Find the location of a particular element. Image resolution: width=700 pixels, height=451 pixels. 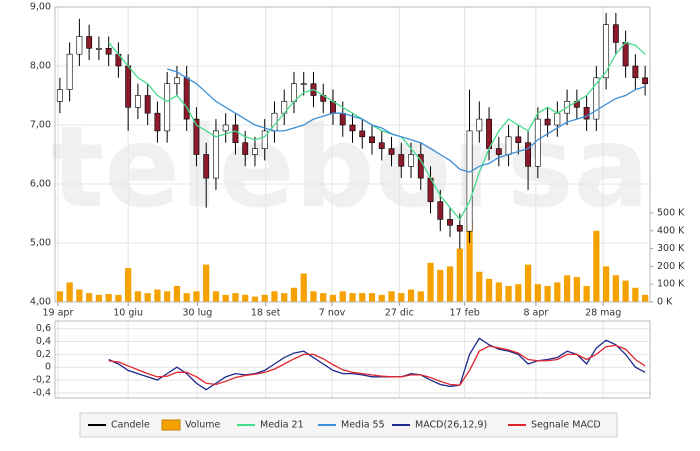

y-tick-label: 9,00 is located at coordinates (40, 7).